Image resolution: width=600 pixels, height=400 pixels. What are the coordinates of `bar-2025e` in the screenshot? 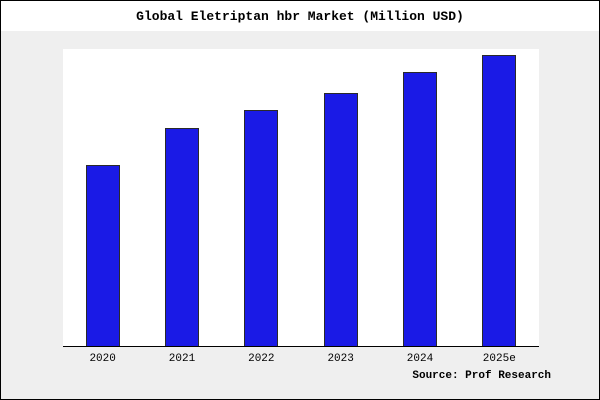 It's located at (499, 200).